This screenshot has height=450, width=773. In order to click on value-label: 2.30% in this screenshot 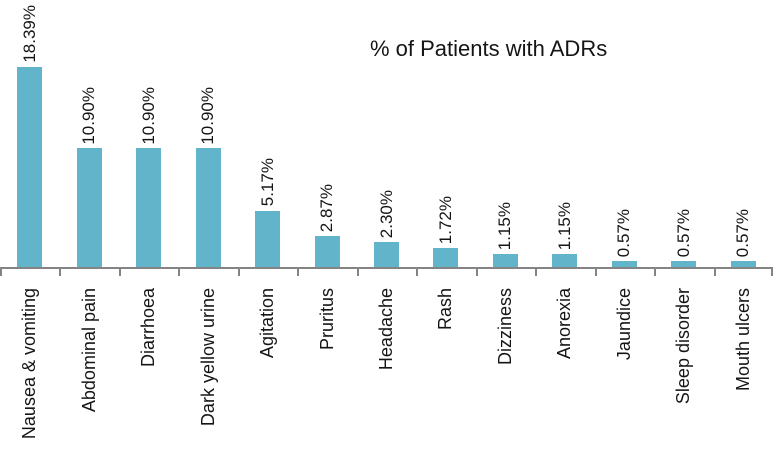, I will do `click(386, 213)`.